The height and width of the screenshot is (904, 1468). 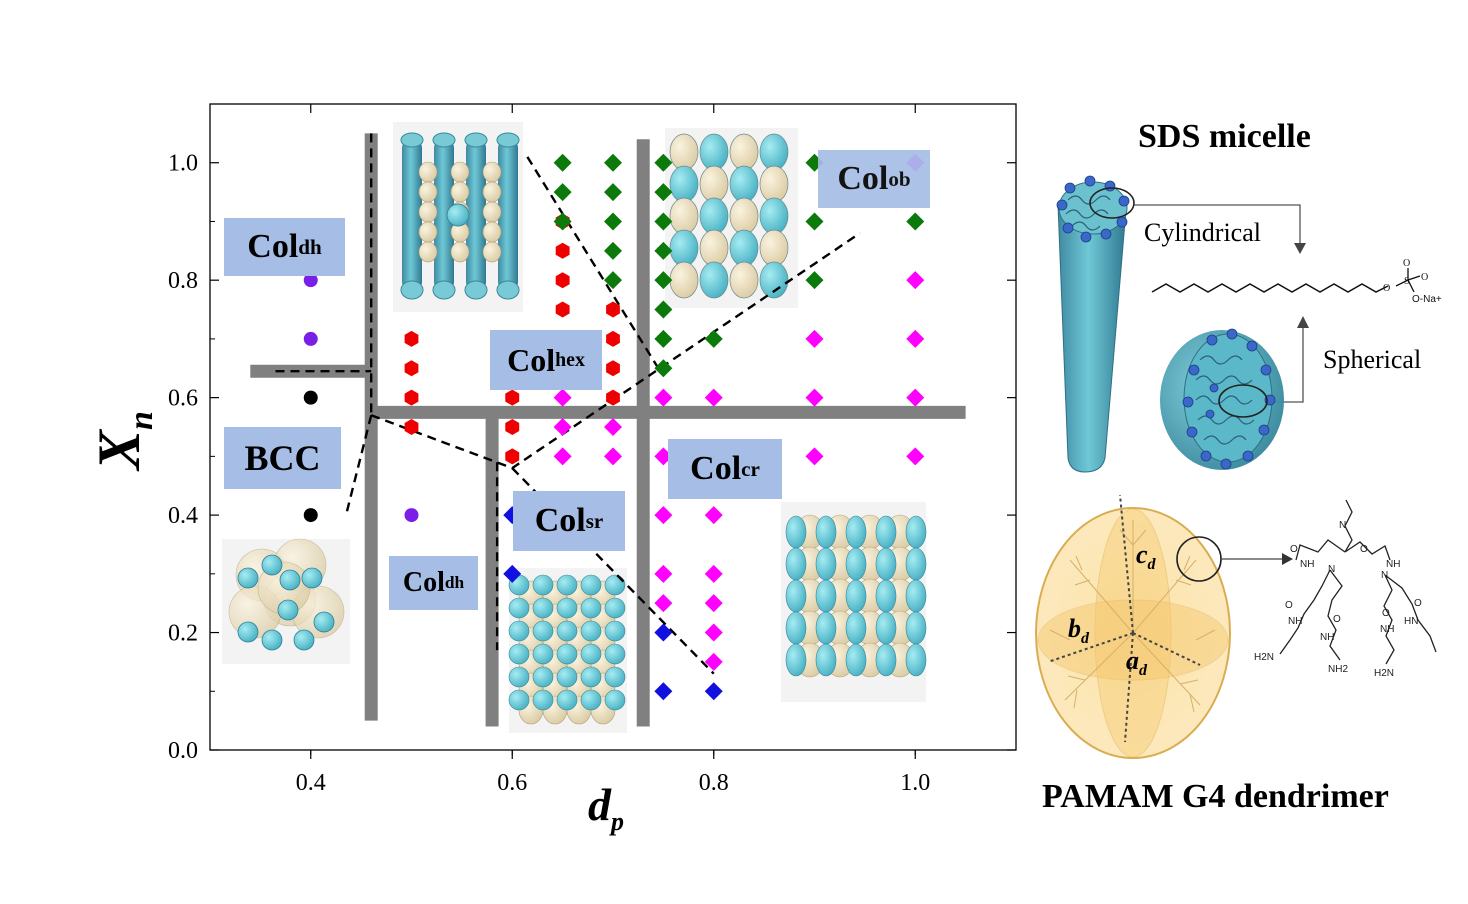 I want to click on region-label-col-dh-upper: Col dh, so click(x=284, y=247).